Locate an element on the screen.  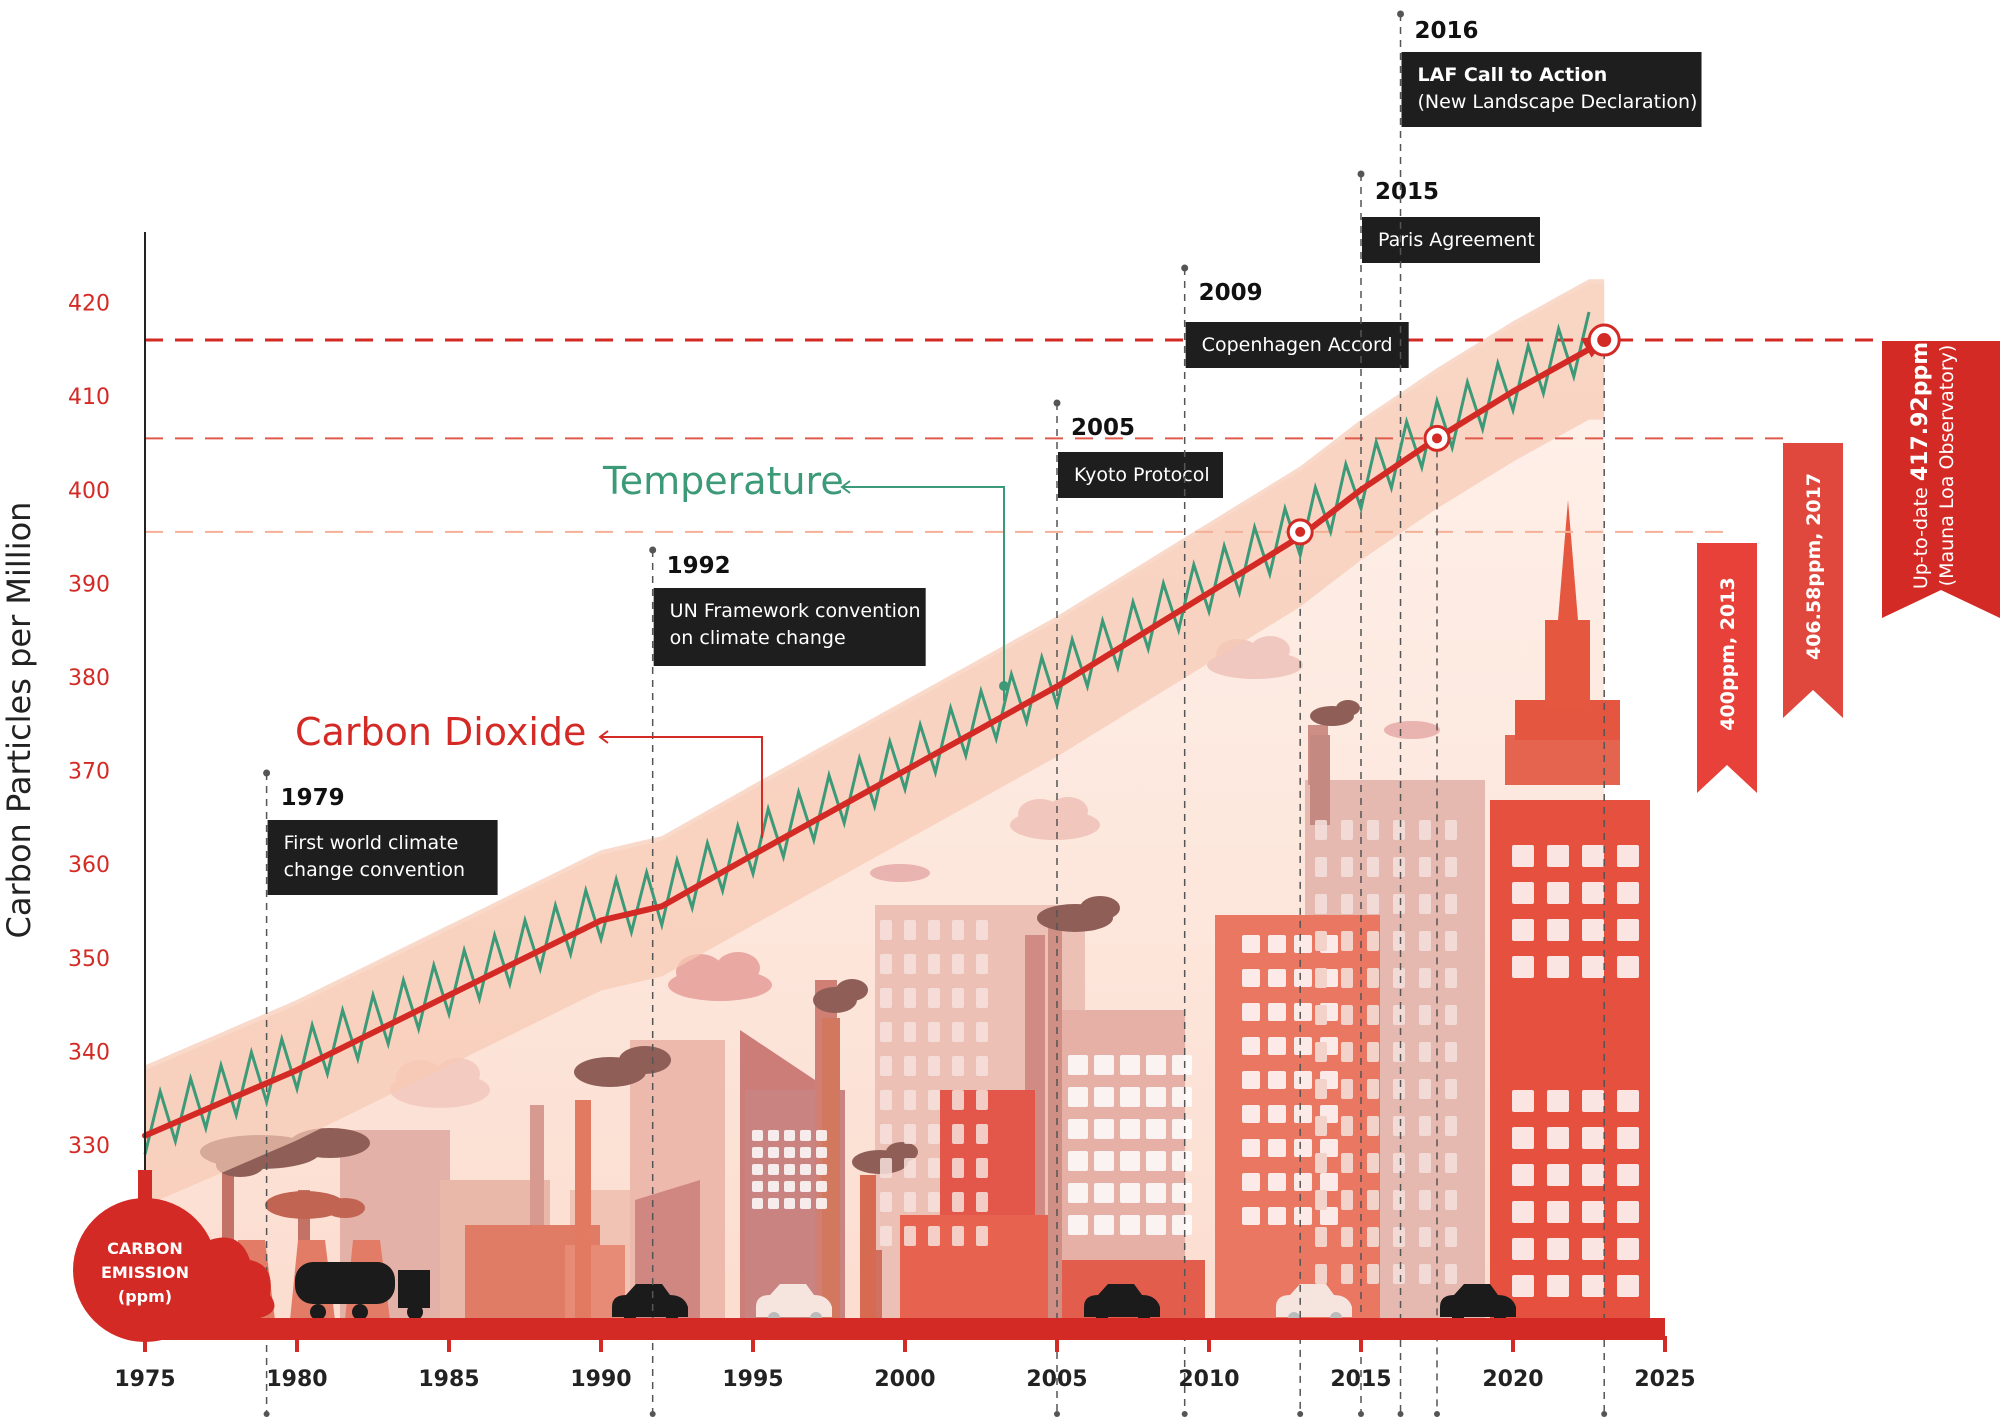
event-text: change convention is located at coordinates (374, 870).